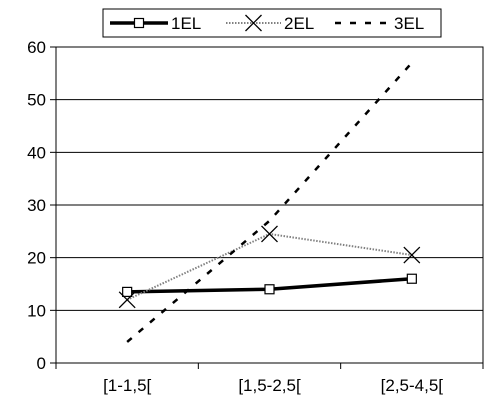  I want to click on y-axis-ticks: 0 10 20 30 40 50 60, so click(41, 205).